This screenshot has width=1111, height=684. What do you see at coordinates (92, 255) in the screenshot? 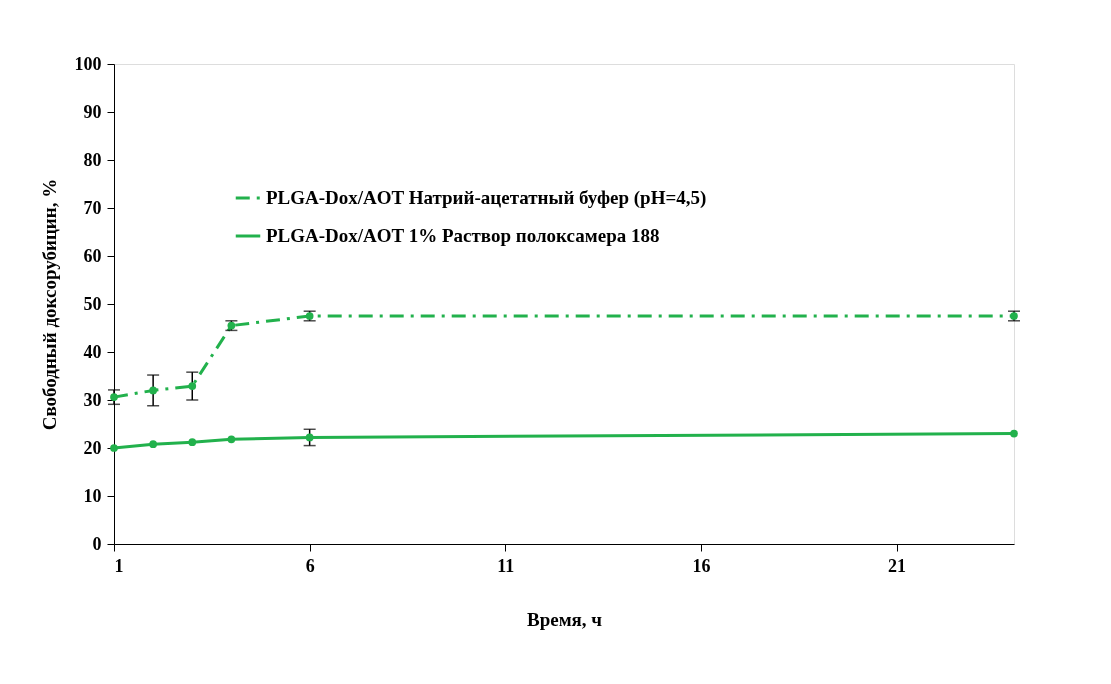
I see `y-tick-label: 60` at bounding box center [92, 255].